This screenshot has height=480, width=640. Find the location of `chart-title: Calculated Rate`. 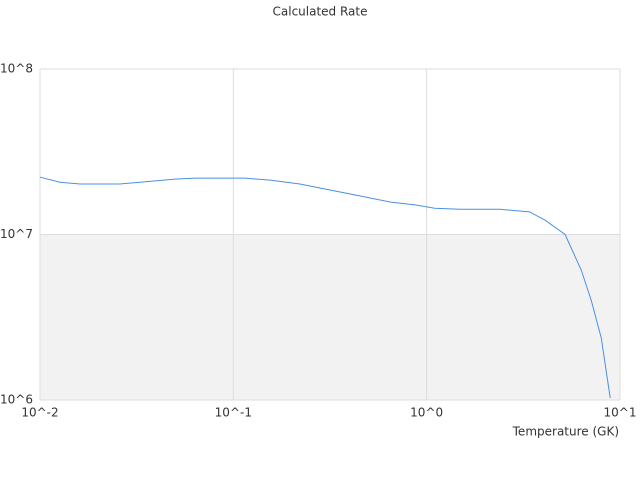

chart-title: Calculated Rate is located at coordinates (320, 12).